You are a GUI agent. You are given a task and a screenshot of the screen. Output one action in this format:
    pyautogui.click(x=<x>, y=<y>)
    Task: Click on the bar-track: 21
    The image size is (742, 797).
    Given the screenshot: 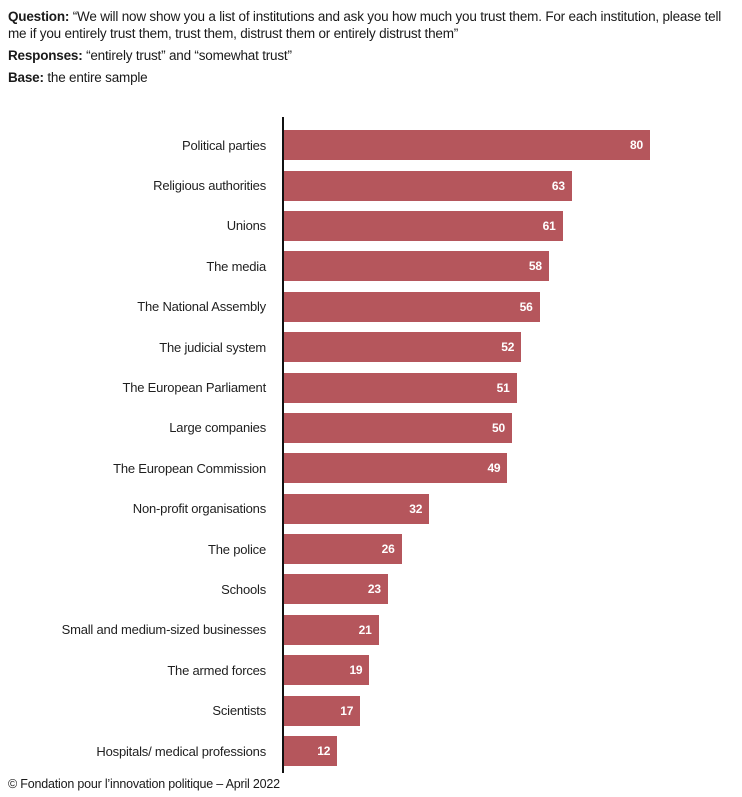 What is the action you would take?
    pyautogui.click(x=512, y=630)
    